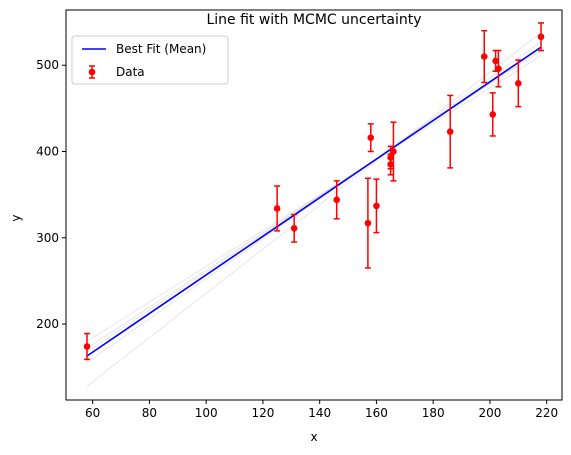  I want to click on legend-errorbar-swatch, so click(92, 72).